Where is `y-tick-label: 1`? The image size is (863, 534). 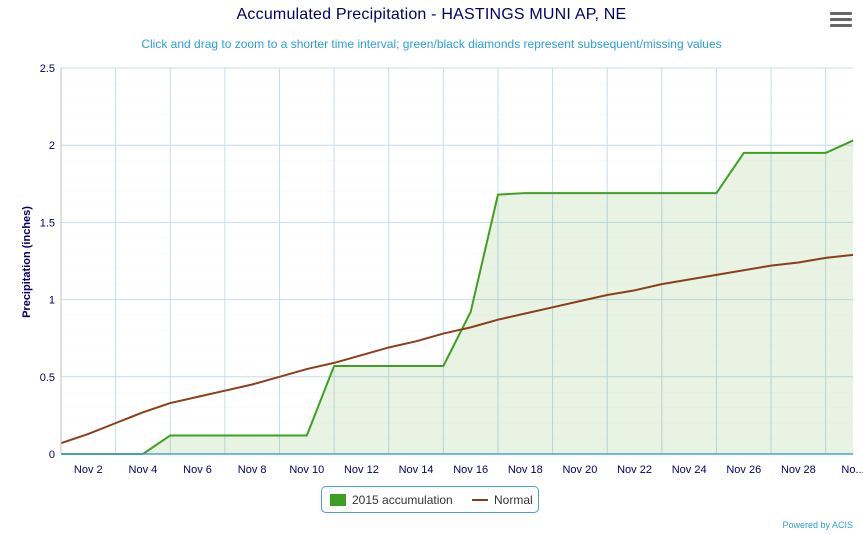
y-tick-label: 1 is located at coordinates (52, 301).